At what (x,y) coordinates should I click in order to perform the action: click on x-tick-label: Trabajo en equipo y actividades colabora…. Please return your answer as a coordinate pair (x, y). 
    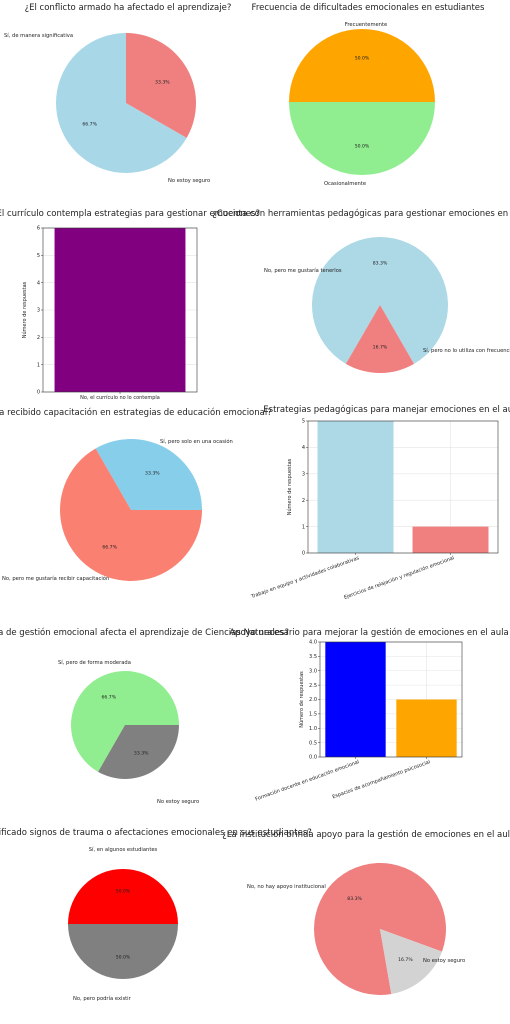
    Looking at the image, I should click on (305, 577).